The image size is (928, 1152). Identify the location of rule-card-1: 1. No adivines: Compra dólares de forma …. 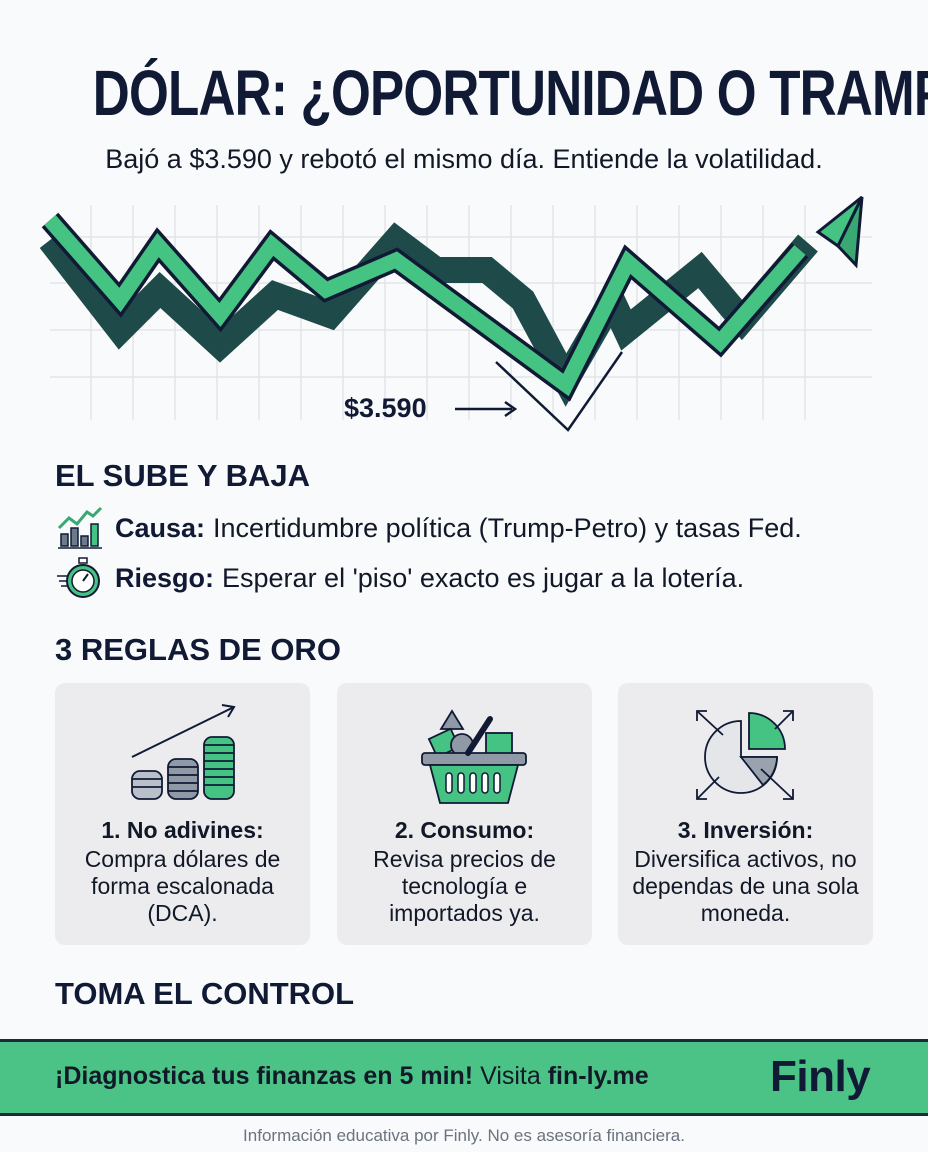
(182, 814).